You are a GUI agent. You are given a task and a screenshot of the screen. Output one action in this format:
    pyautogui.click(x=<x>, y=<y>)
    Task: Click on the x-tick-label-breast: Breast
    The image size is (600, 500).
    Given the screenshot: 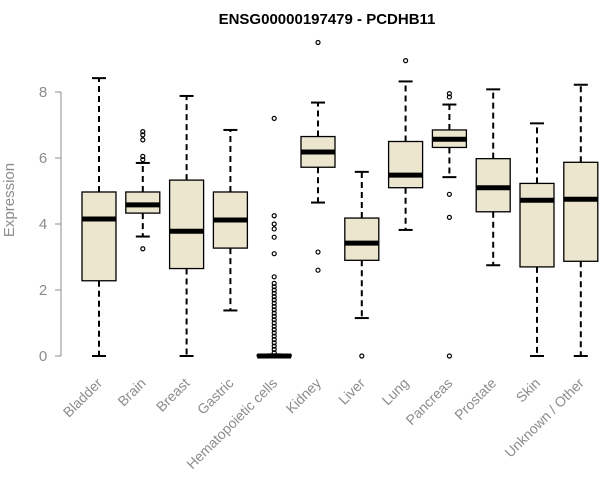 What is the action you would take?
    pyautogui.click(x=173, y=395)
    